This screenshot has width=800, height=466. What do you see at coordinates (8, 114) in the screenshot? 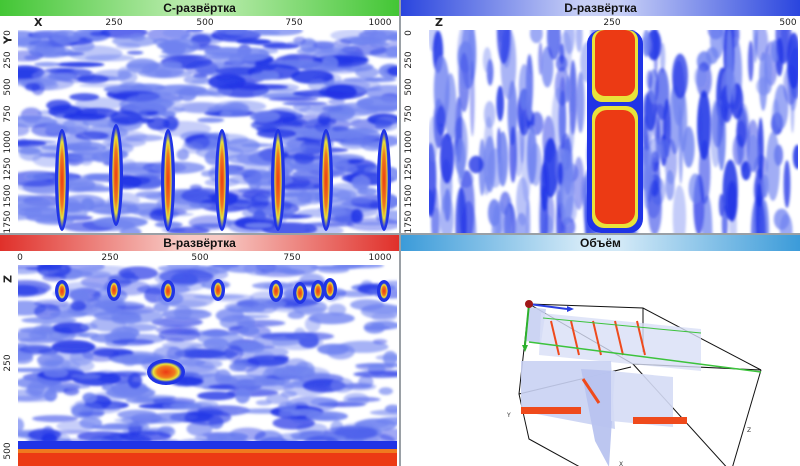
I see `c-scan-y-tick: 750` at bounding box center [8, 114].